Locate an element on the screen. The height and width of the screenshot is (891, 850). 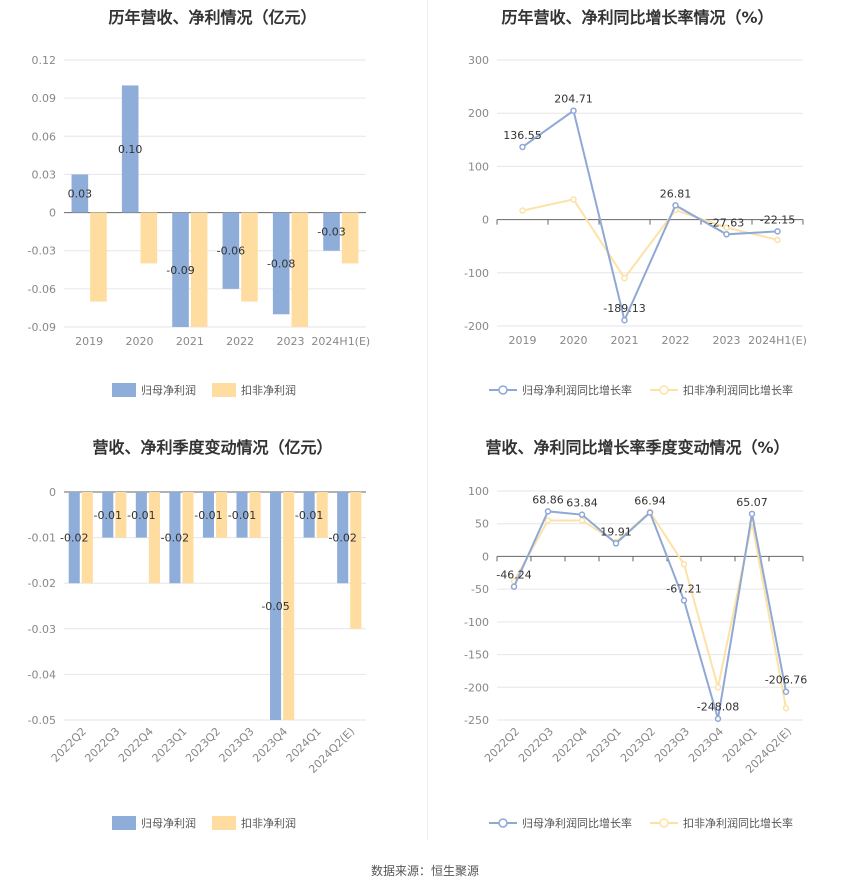
legend-swatch-net-profit is located at coordinates (124, 390).